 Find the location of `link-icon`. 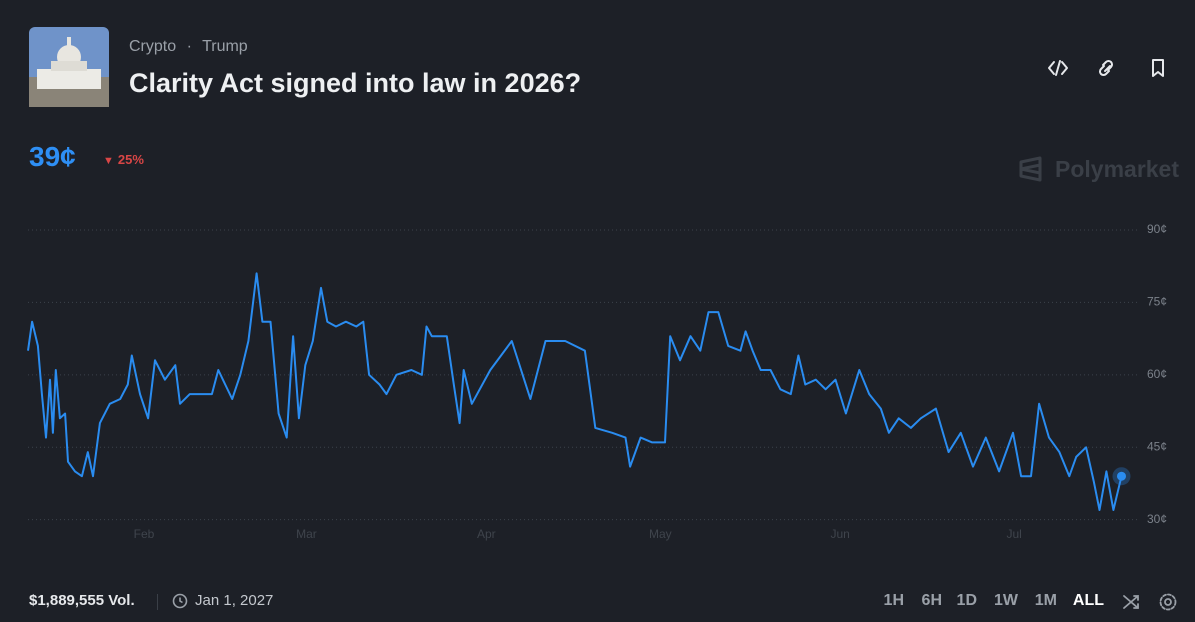

link-icon is located at coordinates (1106, 68).